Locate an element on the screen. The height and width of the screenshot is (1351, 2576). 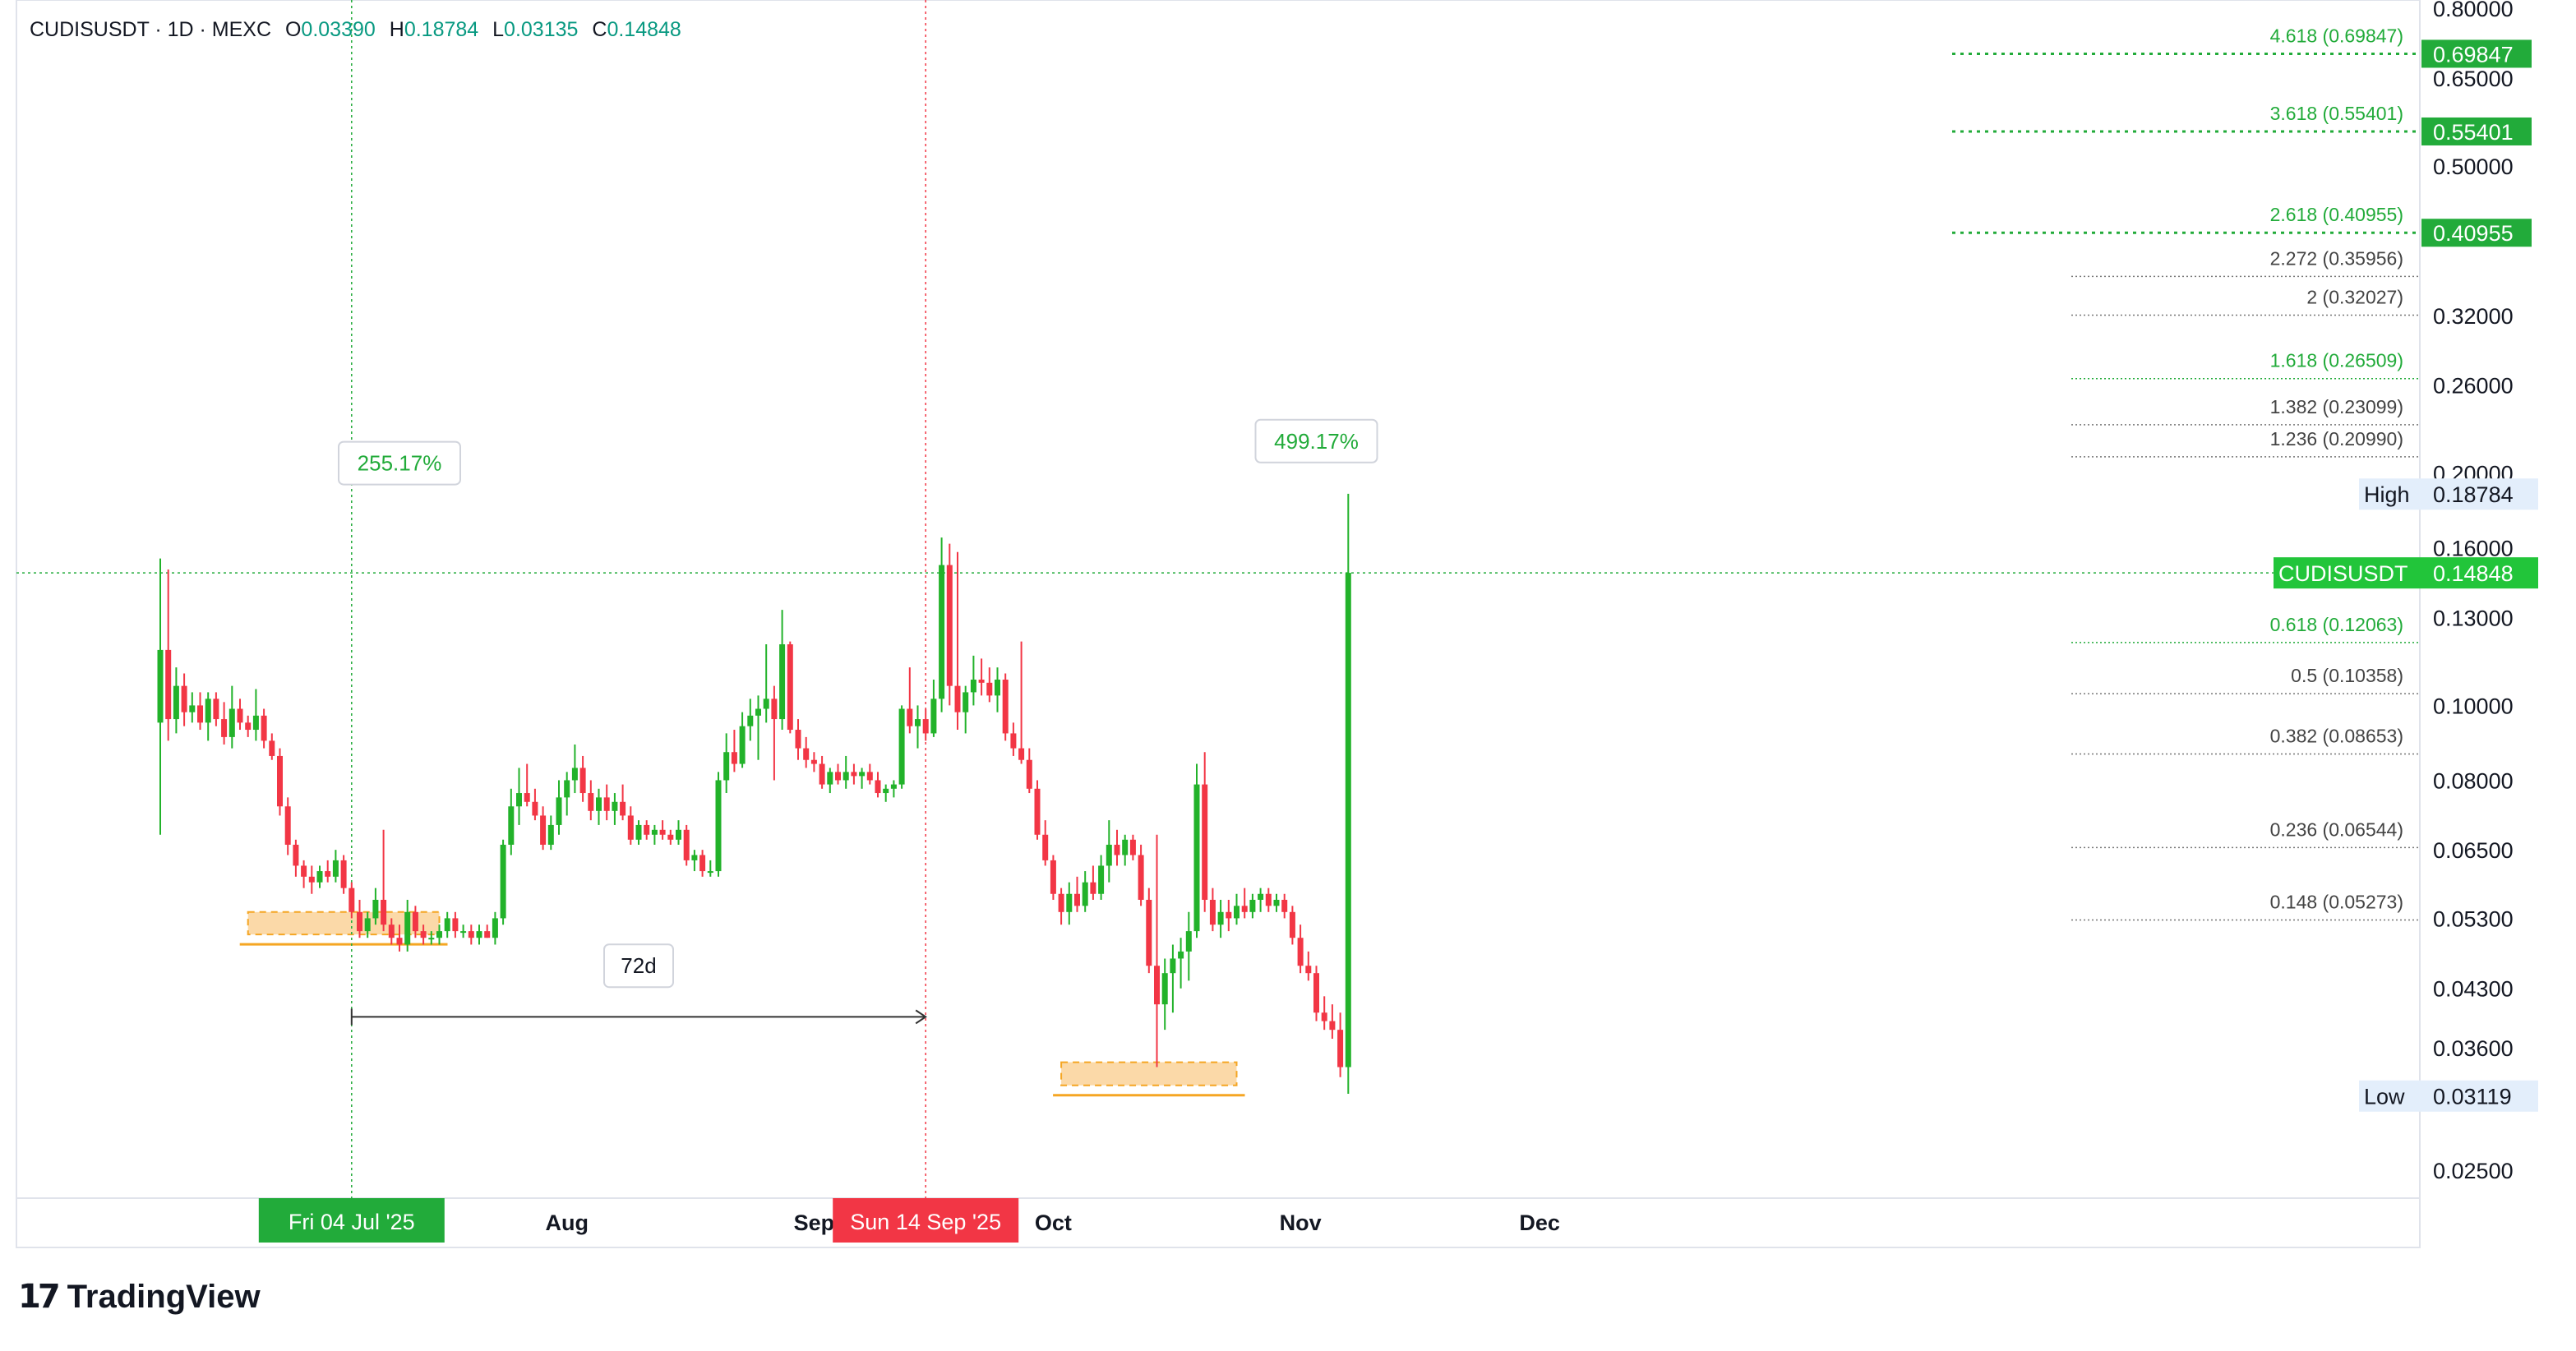
low-value: L0.03135 is located at coordinates (535, 29).